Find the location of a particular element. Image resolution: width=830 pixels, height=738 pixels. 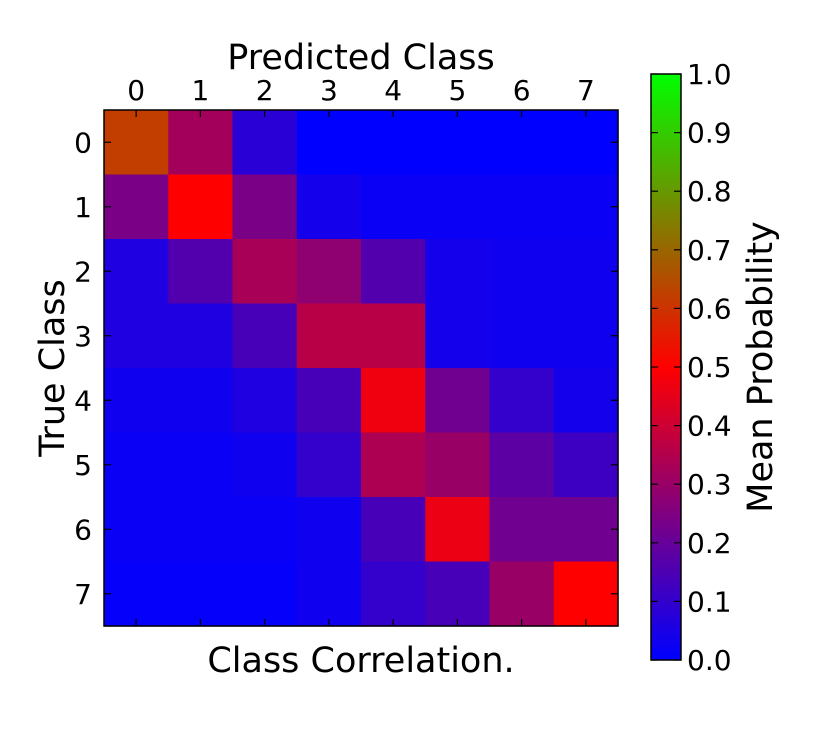

y-tick-label: 3 is located at coordinates (83, 336).